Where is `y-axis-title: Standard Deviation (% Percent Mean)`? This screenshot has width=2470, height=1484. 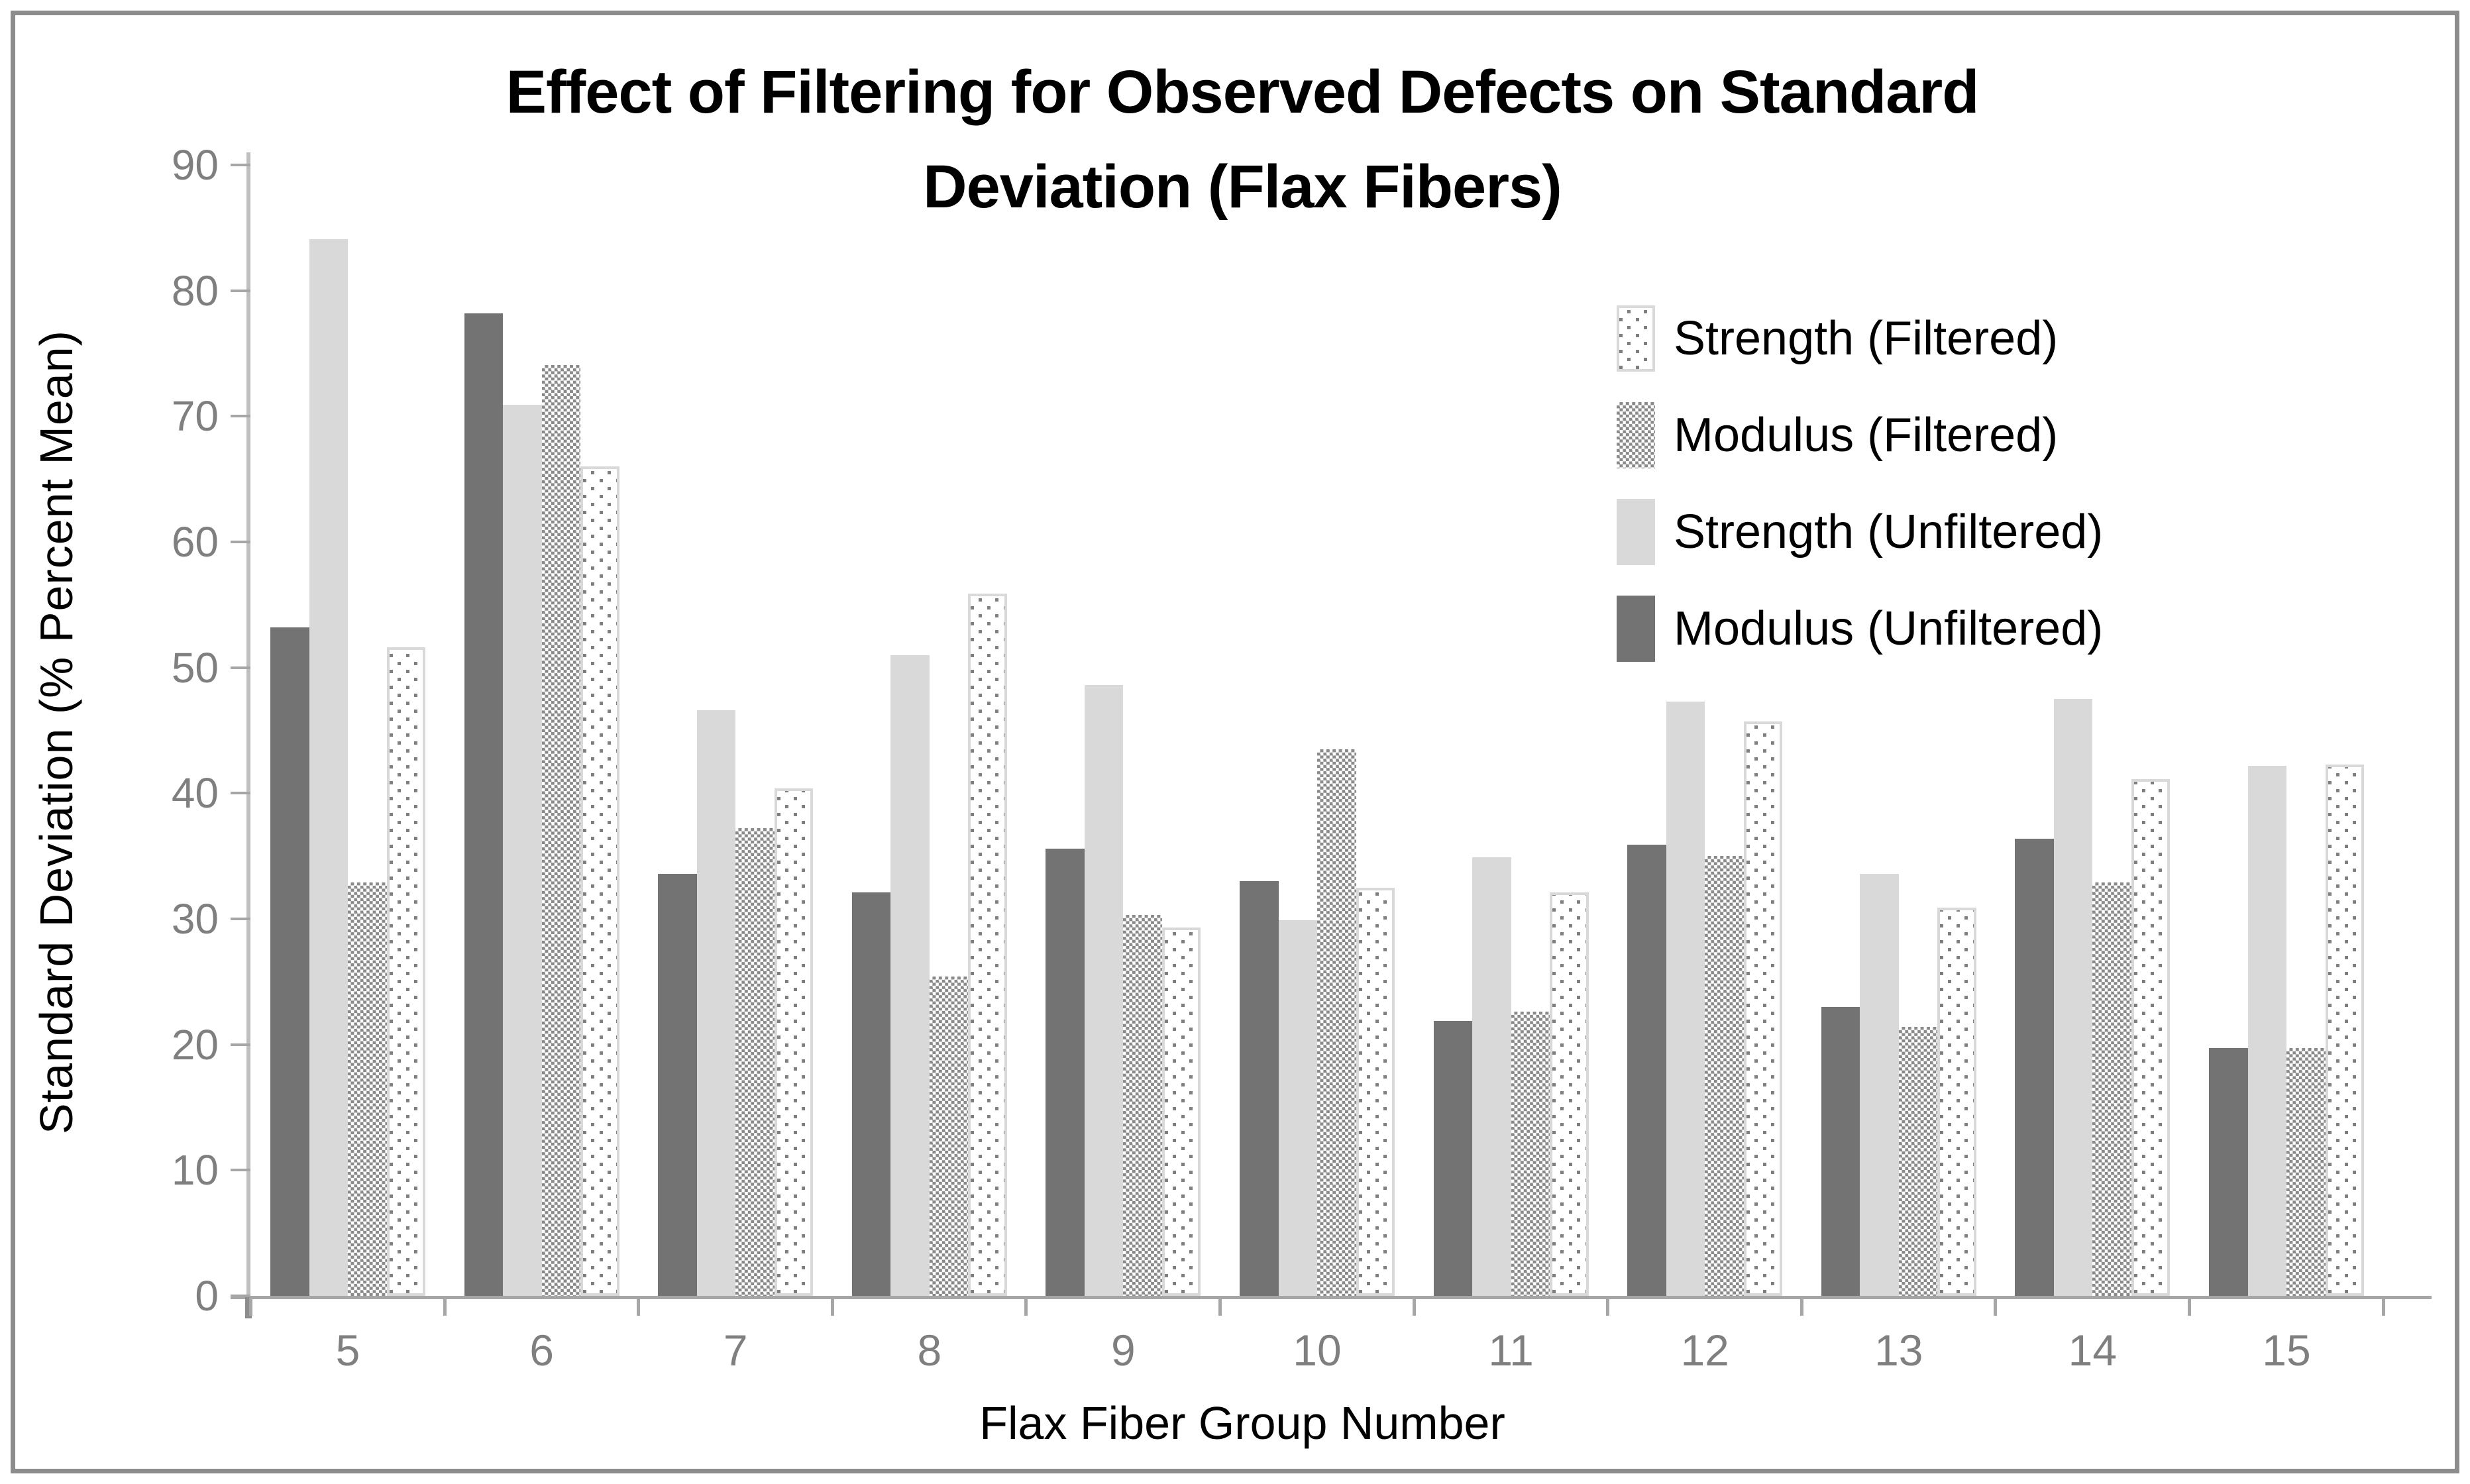 y-axis-title: Standard Deviation (% Percent Mean) is located at coordinates (56, 732).